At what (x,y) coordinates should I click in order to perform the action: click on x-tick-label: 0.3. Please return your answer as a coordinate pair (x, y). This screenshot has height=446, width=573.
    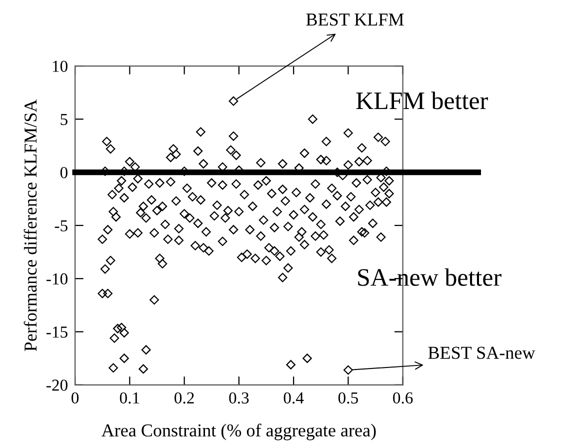
    Looking at the image, I should click on (239, 398).